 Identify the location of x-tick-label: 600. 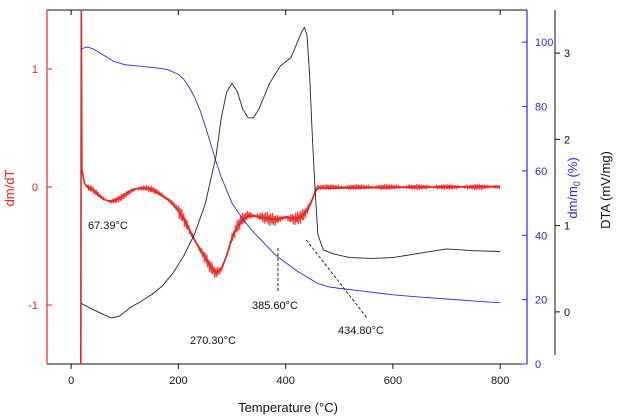
(393, 381).